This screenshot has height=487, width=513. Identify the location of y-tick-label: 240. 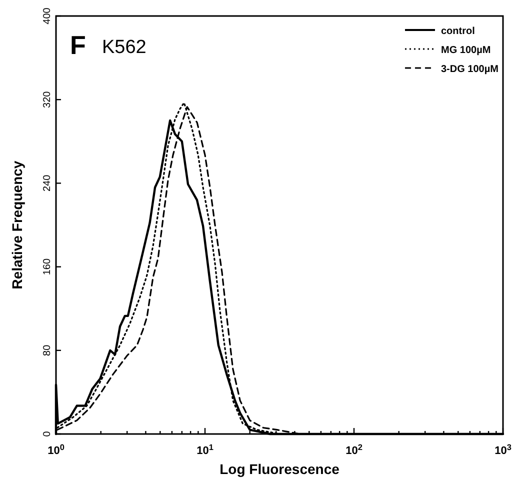
(47, 183).